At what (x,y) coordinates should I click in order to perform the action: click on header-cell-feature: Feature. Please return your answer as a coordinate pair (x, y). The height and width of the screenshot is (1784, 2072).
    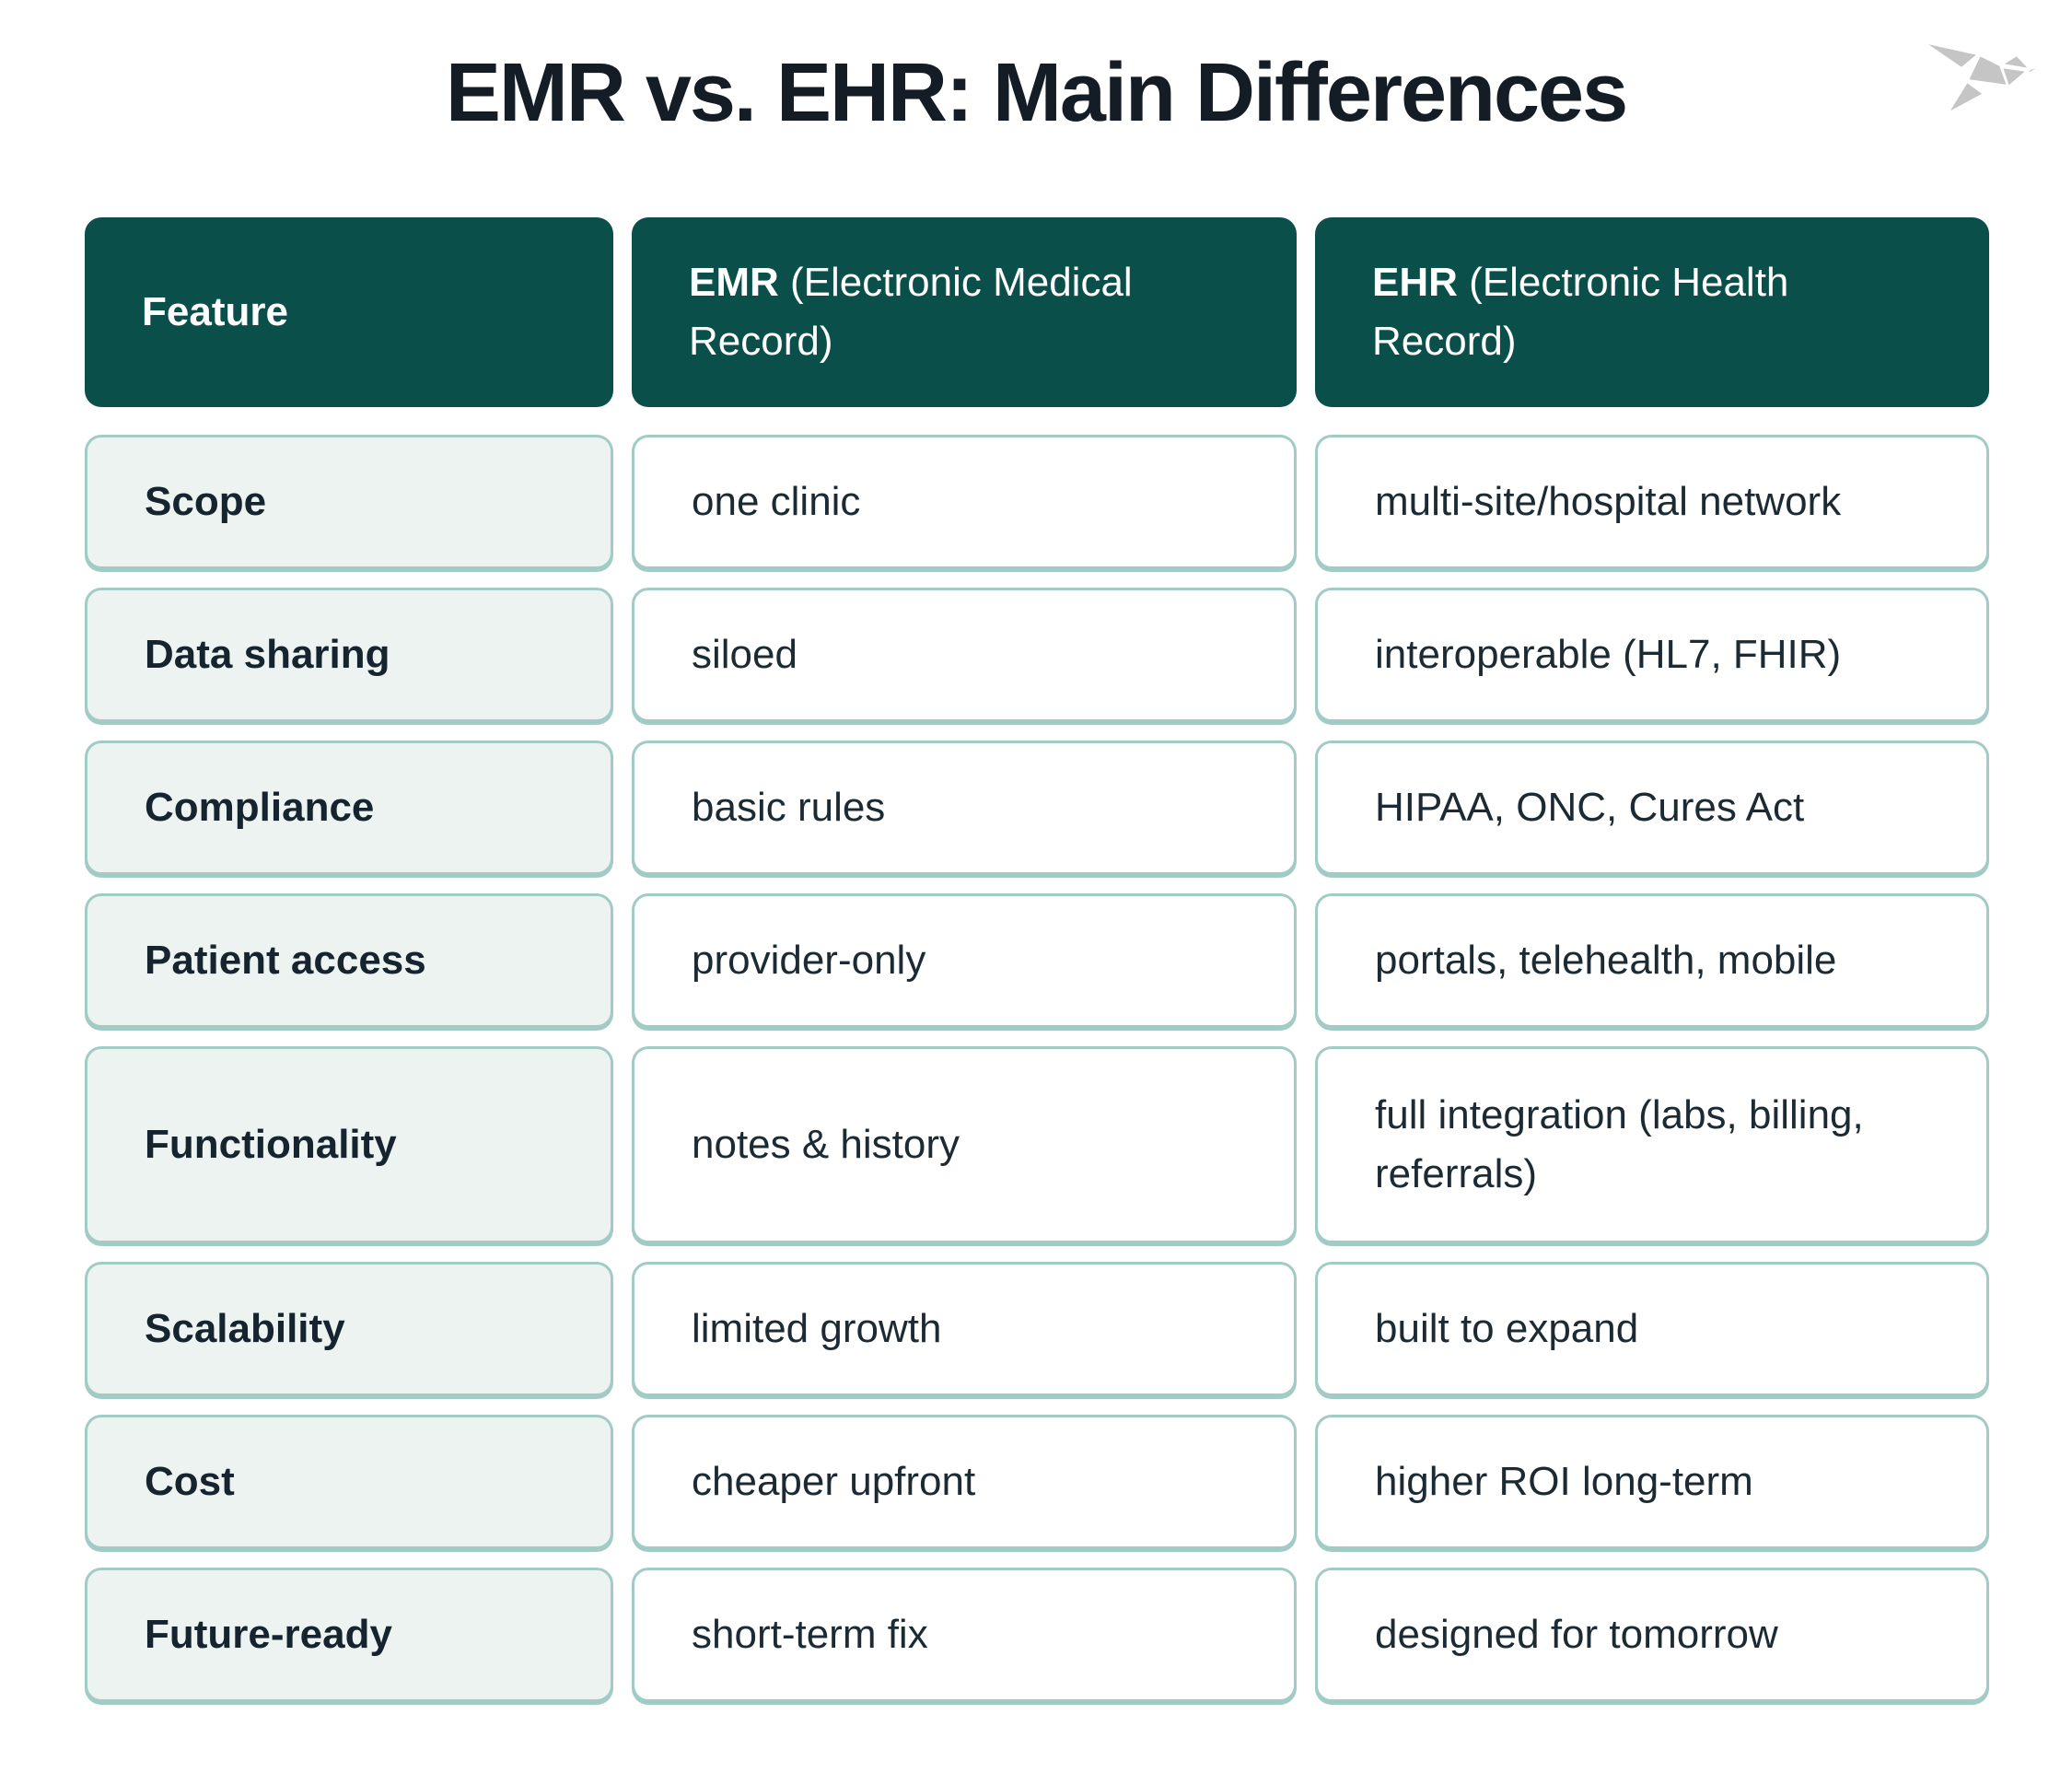
    Looking at the image, I should click on (349, 311).